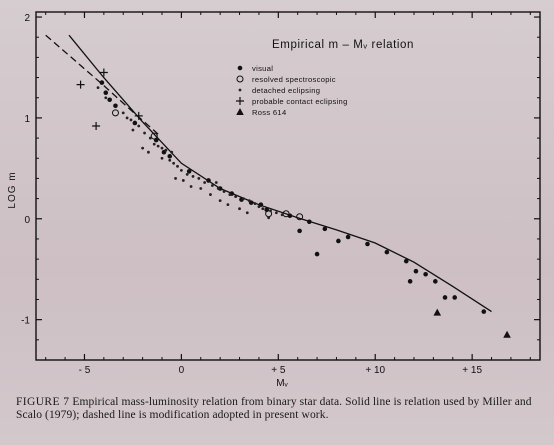 The width and height of the screenshot is (554, 445). What do you see at coordinates (240, 101) in the screenshot?
I see `legend-marker-plus` at bounding box center [240, 101].